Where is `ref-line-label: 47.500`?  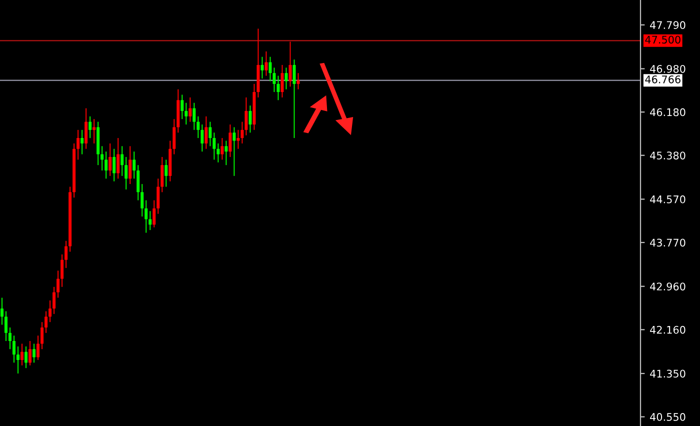
ref-line-label: 47.500 is located at coordinates (662, 40).